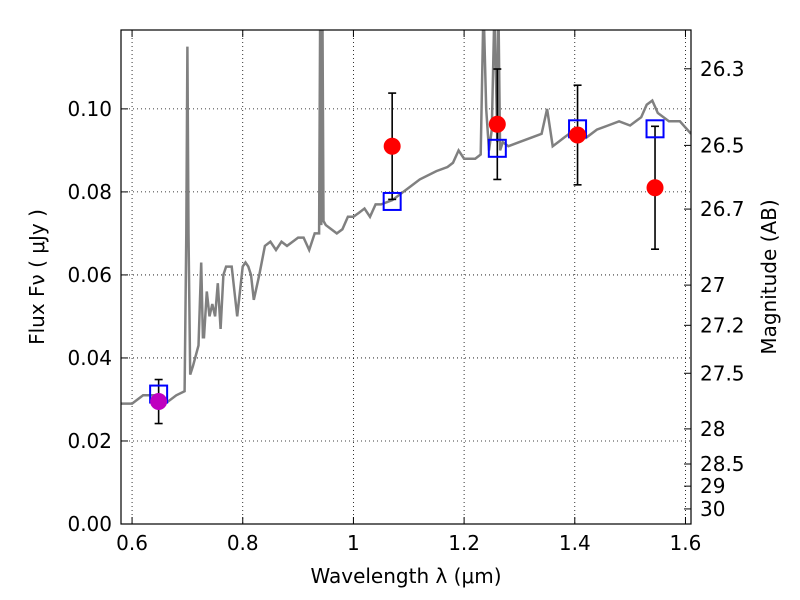  Describe the element at coordinates (89, 524) in the screenshot. I see `y-tick-label: 0.00` at that location.